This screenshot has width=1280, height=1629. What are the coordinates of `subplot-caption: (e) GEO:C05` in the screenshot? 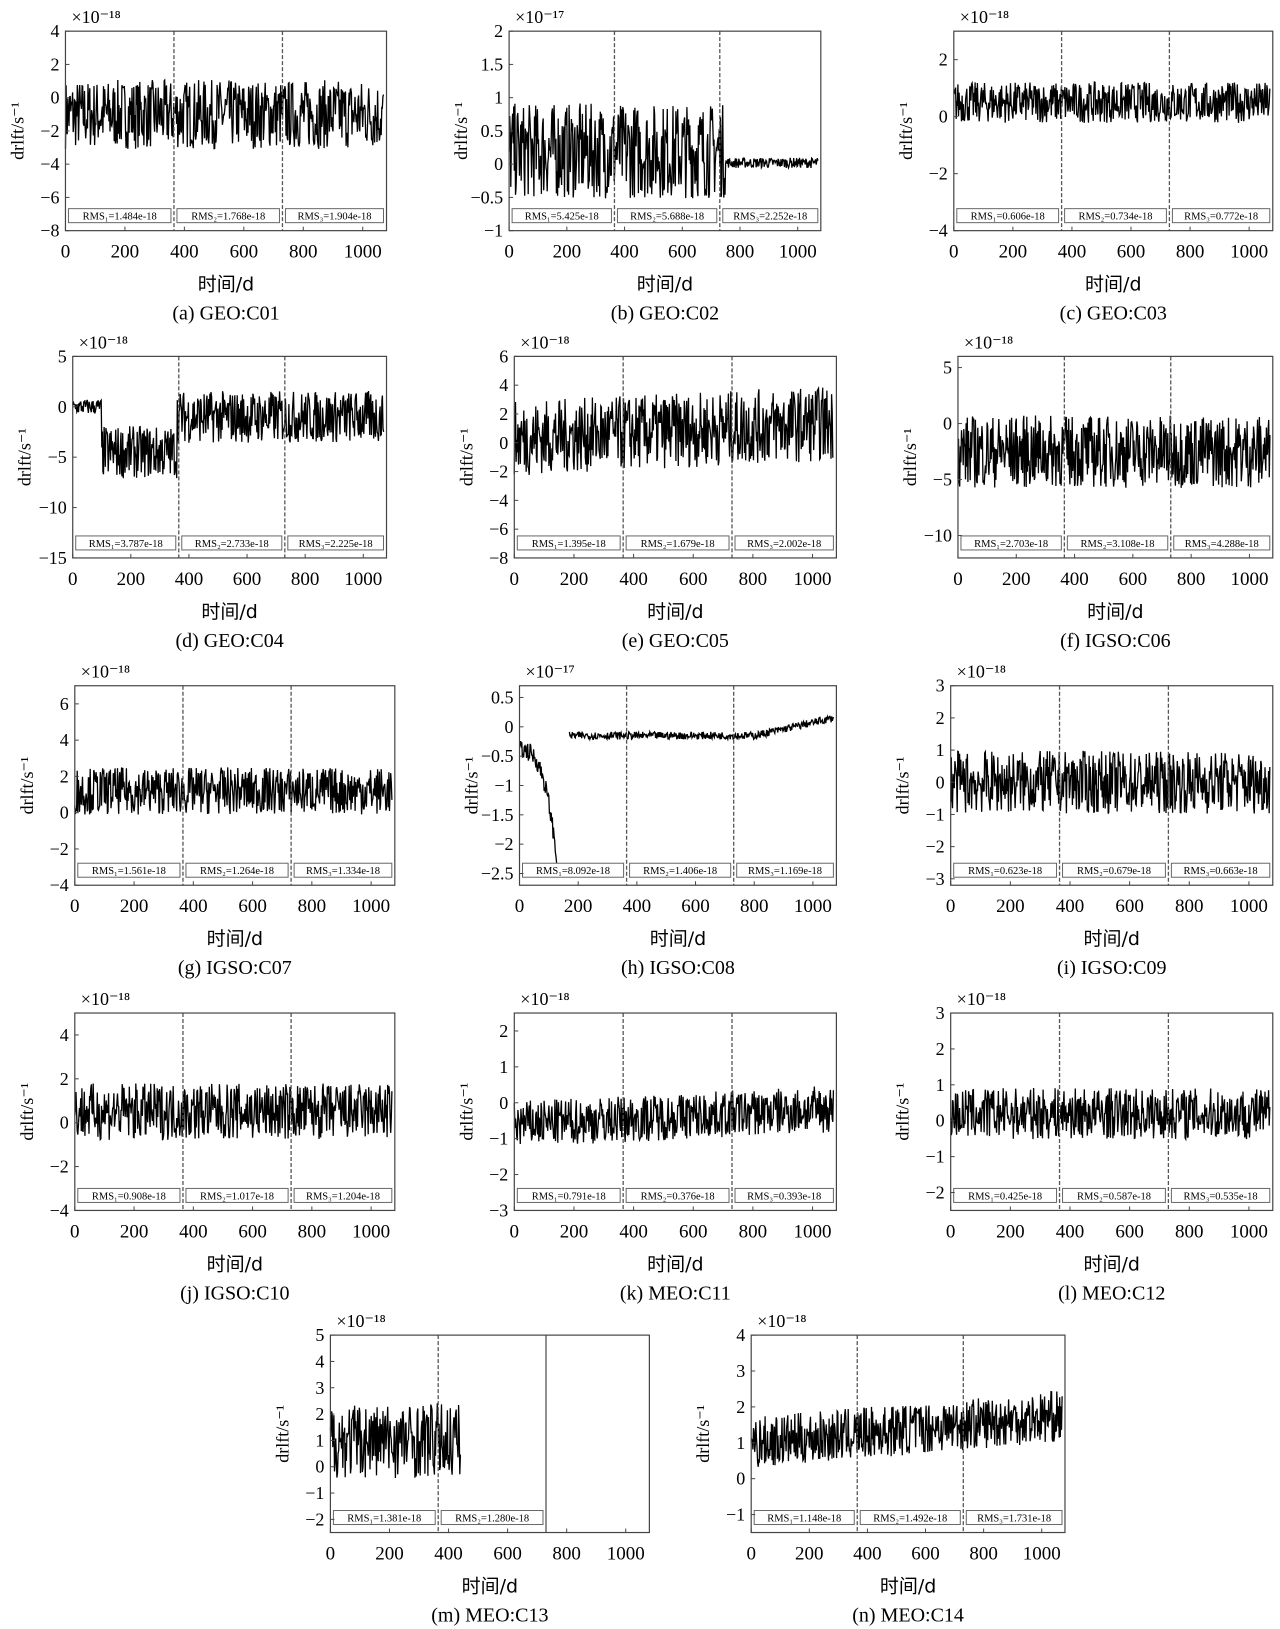 It's located at (675, 641).